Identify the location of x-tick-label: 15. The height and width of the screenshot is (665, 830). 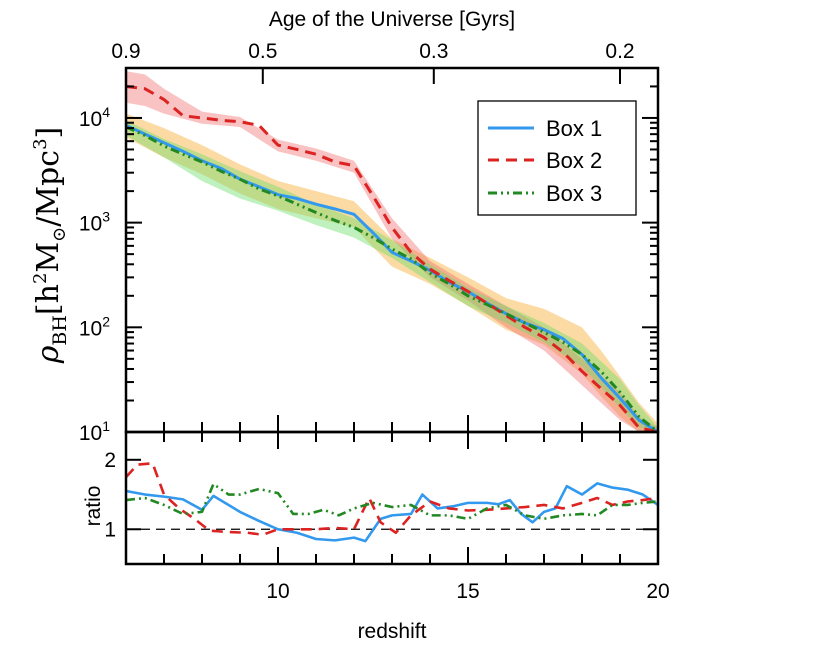
(467, 591).